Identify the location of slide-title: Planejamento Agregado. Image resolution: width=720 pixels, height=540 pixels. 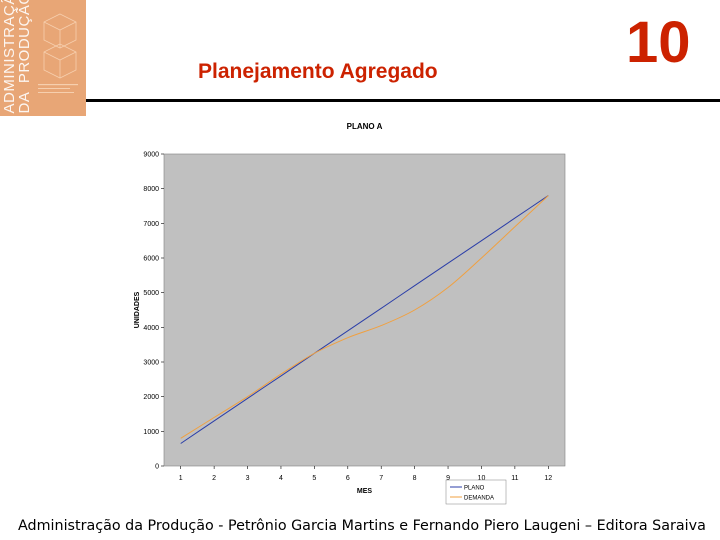
(318, 71).